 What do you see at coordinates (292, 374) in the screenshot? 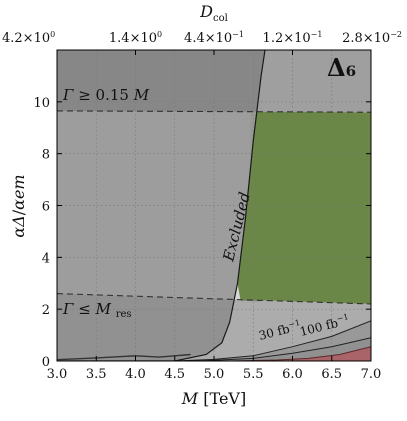
I see `x-tick-label: 6.0` at bounding box center [292, 374].